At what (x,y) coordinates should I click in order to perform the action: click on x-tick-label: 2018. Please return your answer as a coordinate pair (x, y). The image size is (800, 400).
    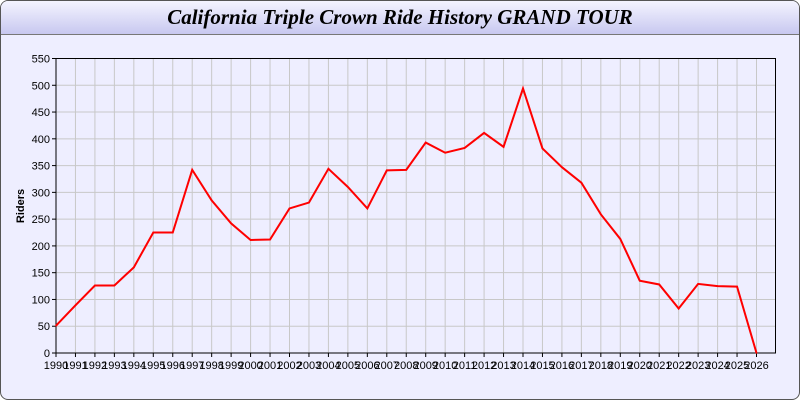
    Looking at the image, I should click on (601, 366).